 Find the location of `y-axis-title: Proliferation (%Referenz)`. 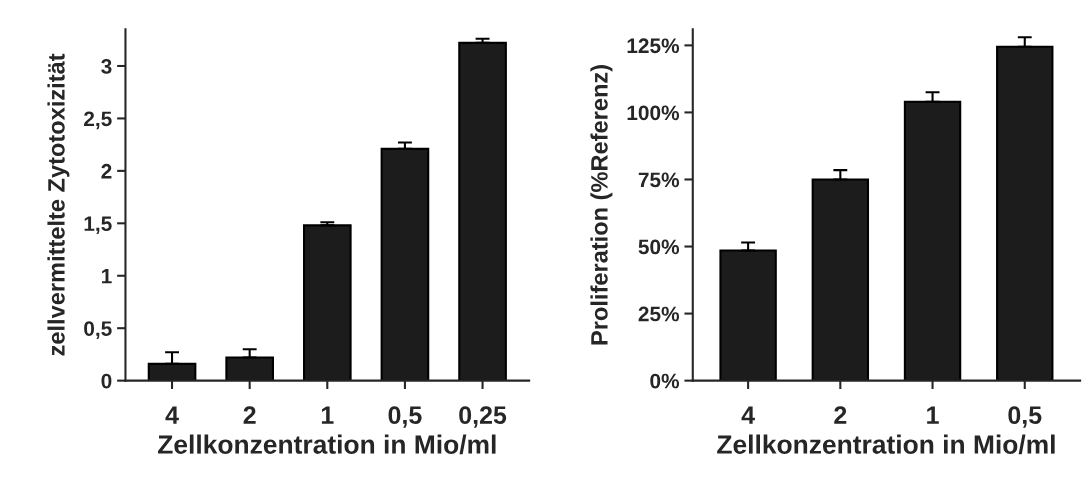

y-axis-title: Proliferation (%Referenz) is located at coordinates (601, 205).